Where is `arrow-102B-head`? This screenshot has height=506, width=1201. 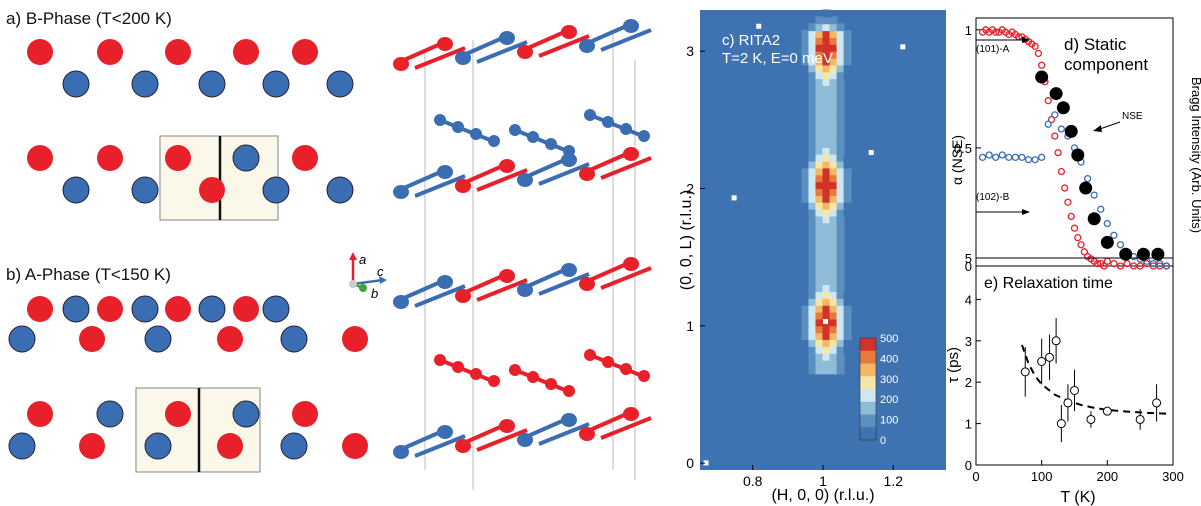 arrow-102B-head is located at coordinates (1026, 212).